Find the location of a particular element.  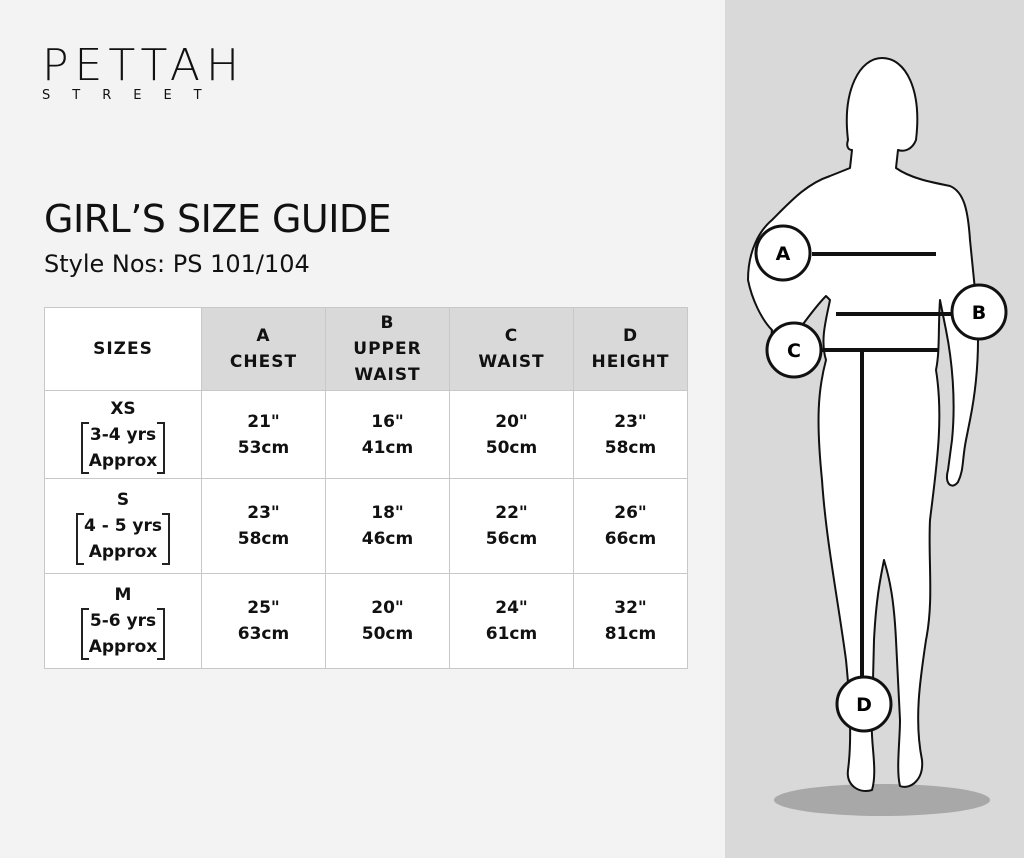

brand-name: PETTAH is located at coordinates (144, 65).